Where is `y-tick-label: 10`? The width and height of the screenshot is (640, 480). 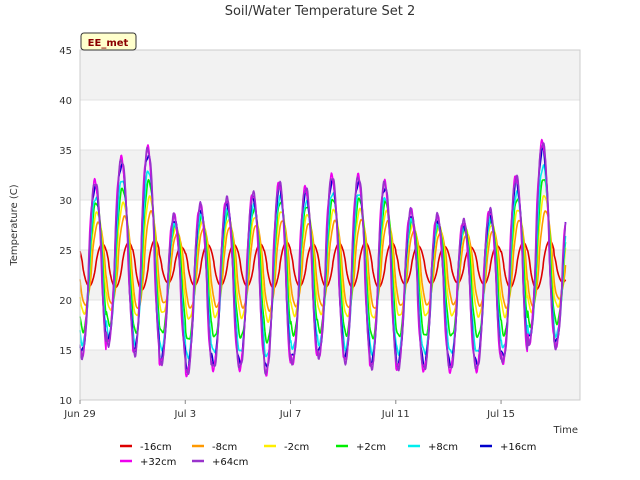
y-tick-label: 10 is located at coordinates (65, 401).